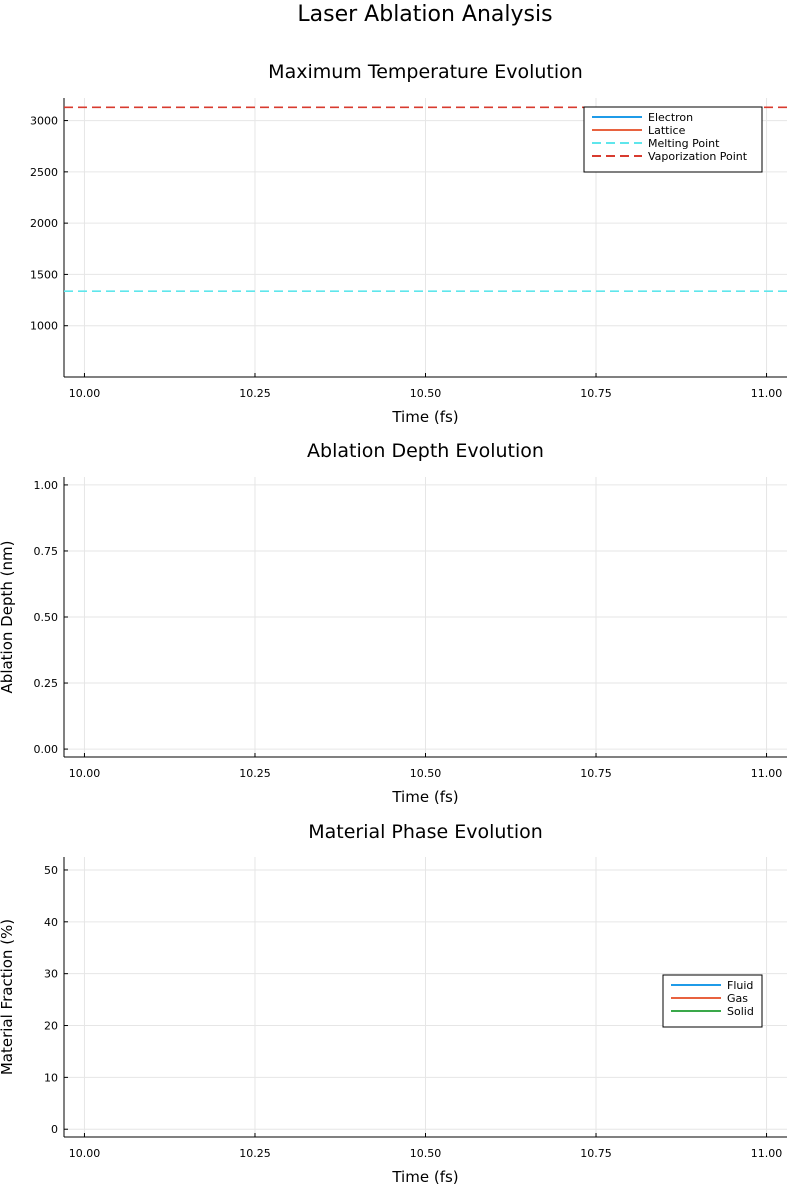 This screenshot has width=799, height=1200. I want to click on legend-entry: Electron, so click(670, 117).